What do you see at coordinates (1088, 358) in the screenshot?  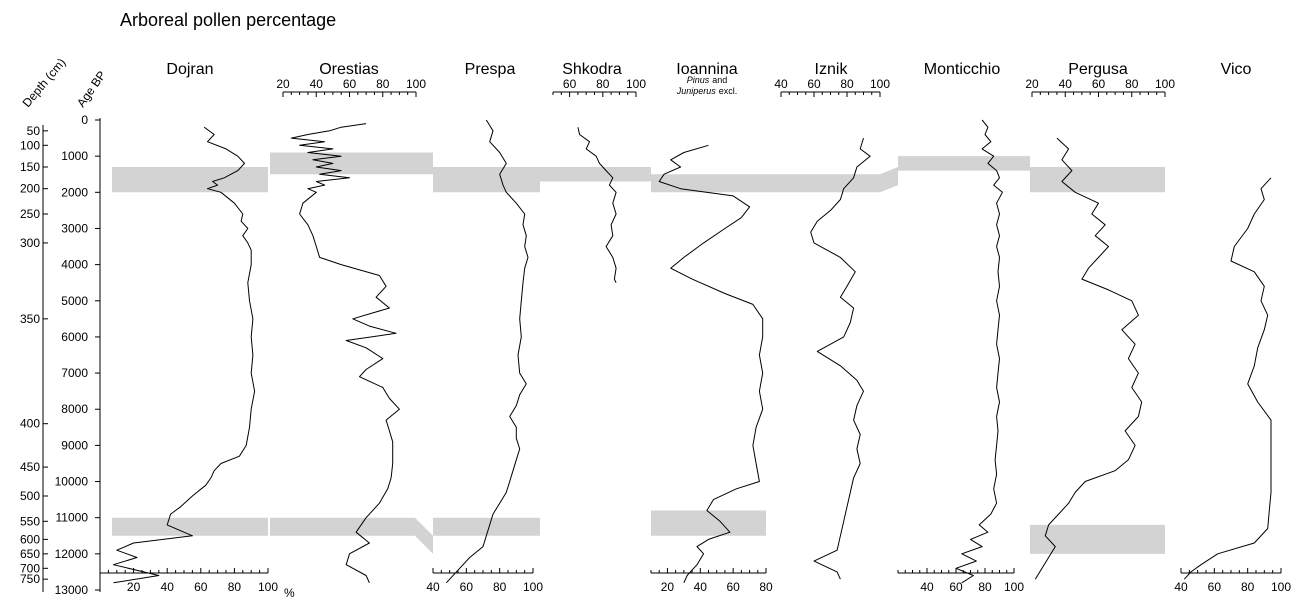 I see `pergusa-curve` at bounding box center [1088, 358].